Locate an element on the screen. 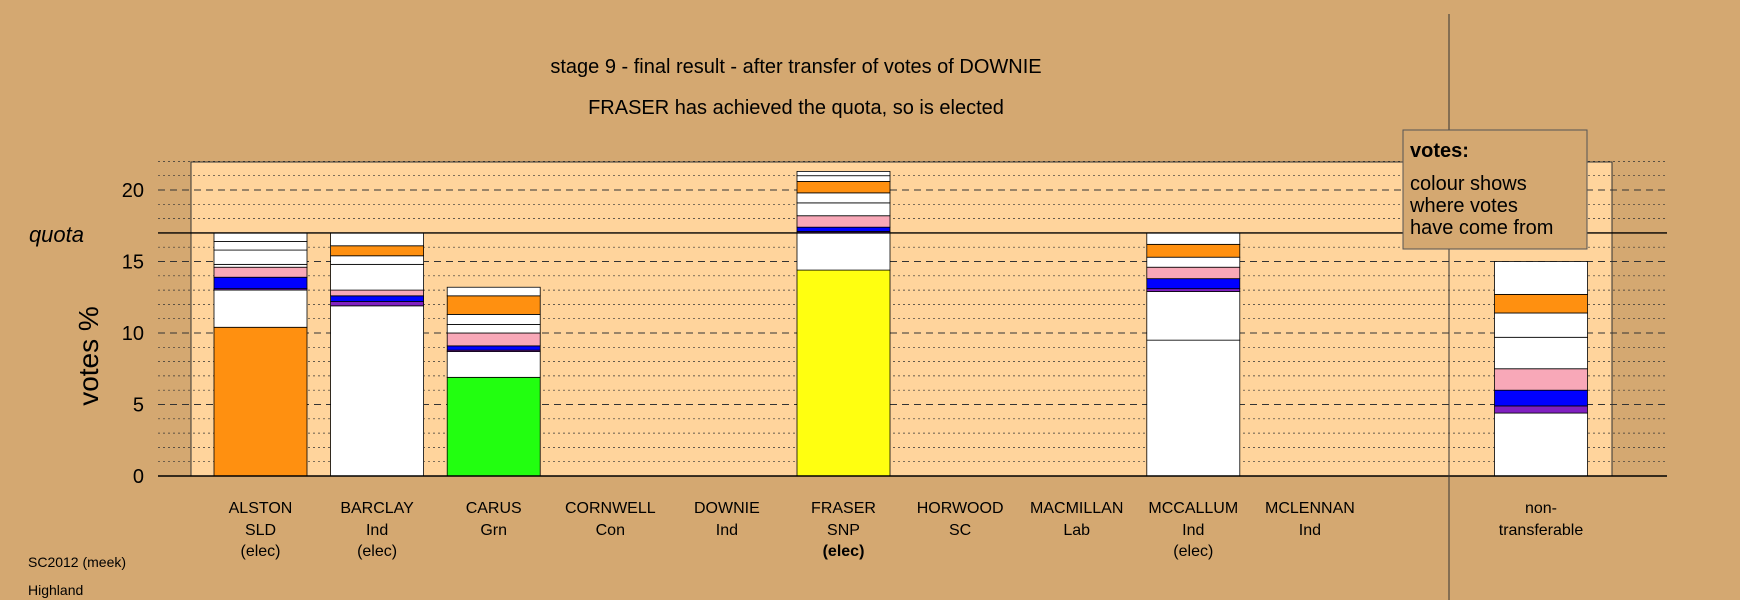  candidate-label-mclennan: MCLENNAN Ind is located at coordinates (1310, 519).